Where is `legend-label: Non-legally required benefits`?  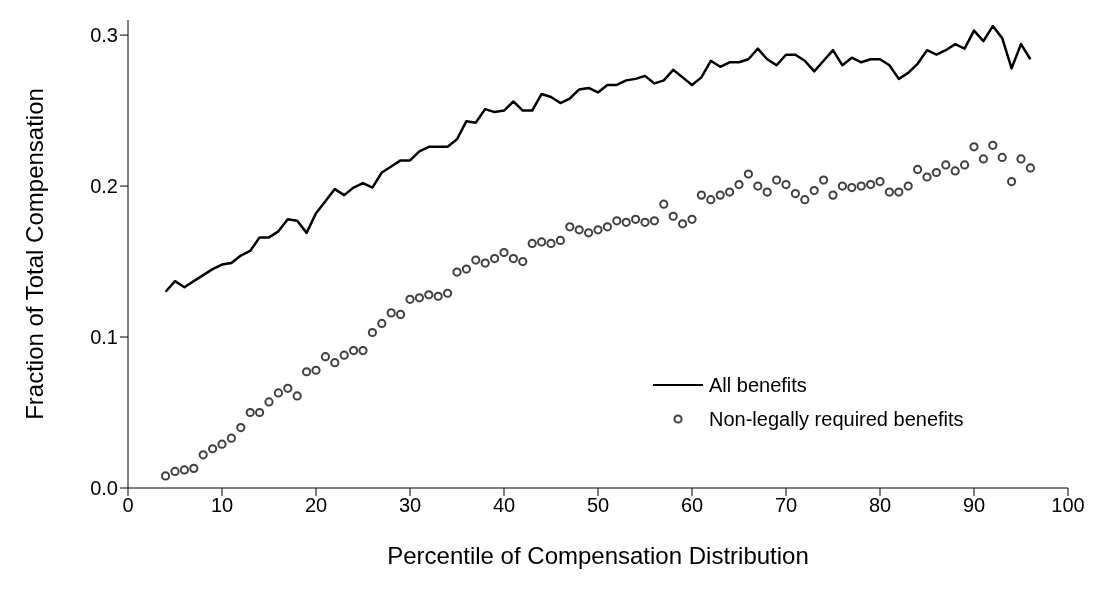 legend-label: Non-legally required benefits is located at coordinates (836, 419).